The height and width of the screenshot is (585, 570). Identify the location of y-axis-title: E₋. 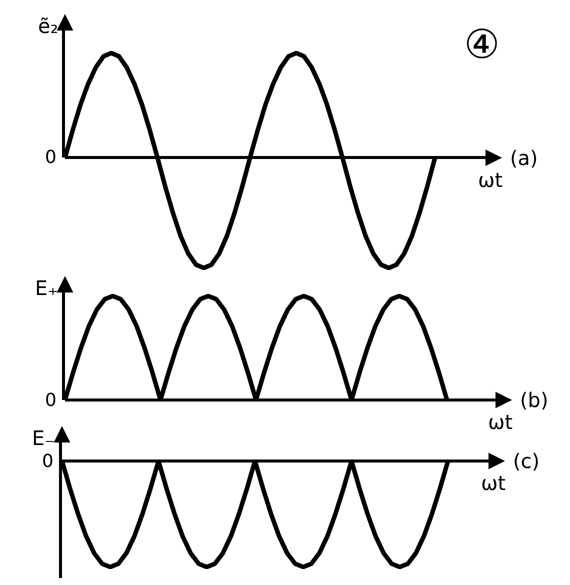
(44, 438).